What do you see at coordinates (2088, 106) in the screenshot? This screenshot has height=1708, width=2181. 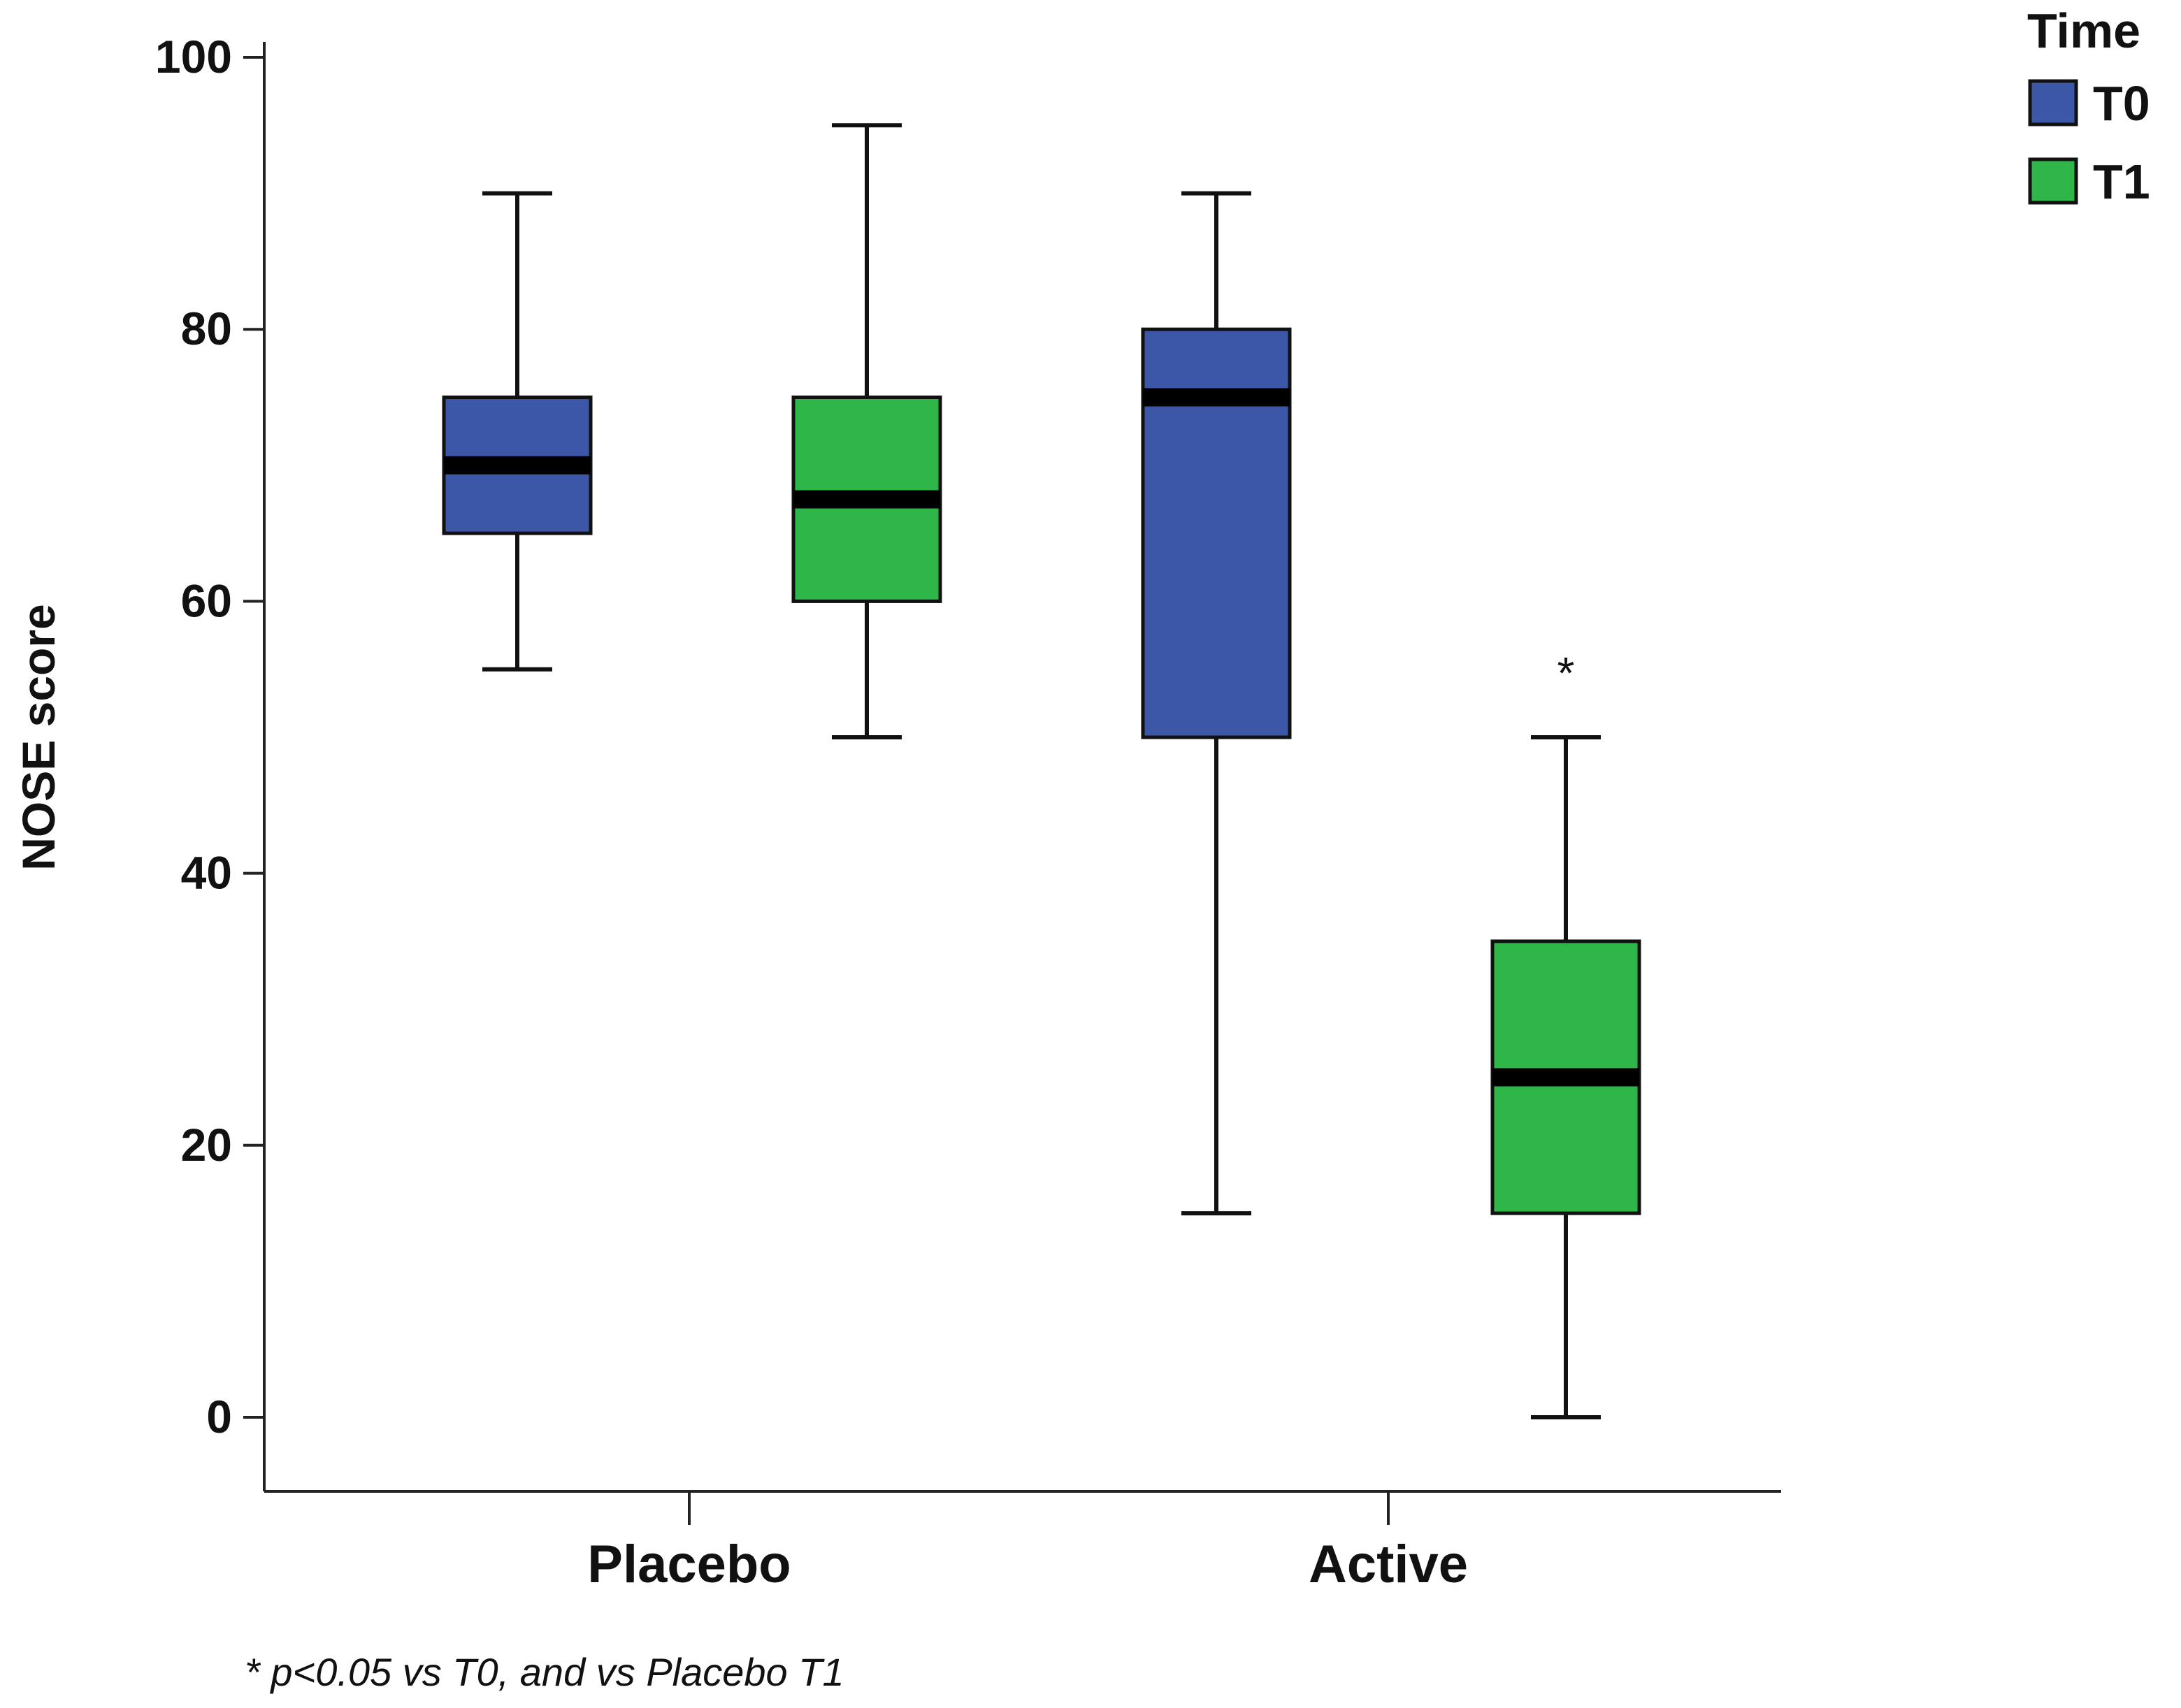 I see `legend: Time T0 T1` at bounding box center [2088, 106].